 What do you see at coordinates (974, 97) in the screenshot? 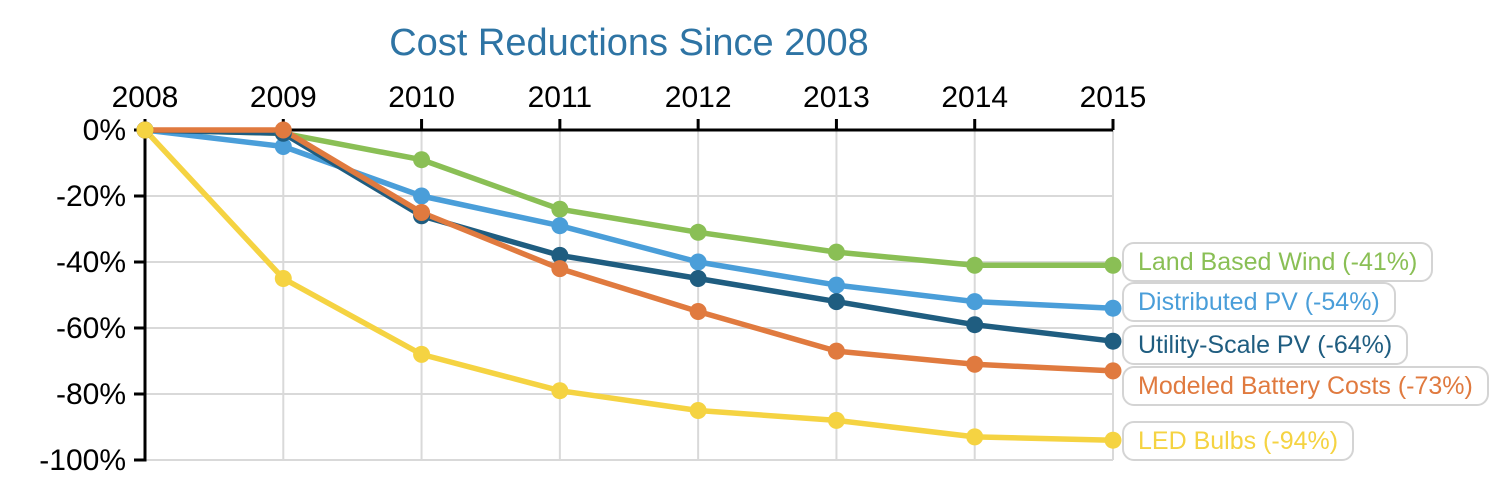
I see `x-tick-label: 2014` at bounding box center [974, 97].